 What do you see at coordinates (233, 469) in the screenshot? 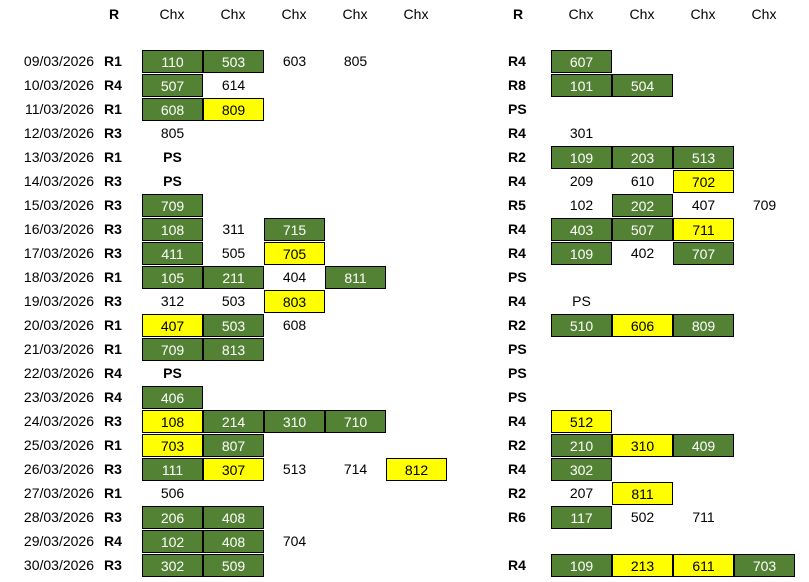
I see `left-value-cell: 307` at bounding box center [233, 469].